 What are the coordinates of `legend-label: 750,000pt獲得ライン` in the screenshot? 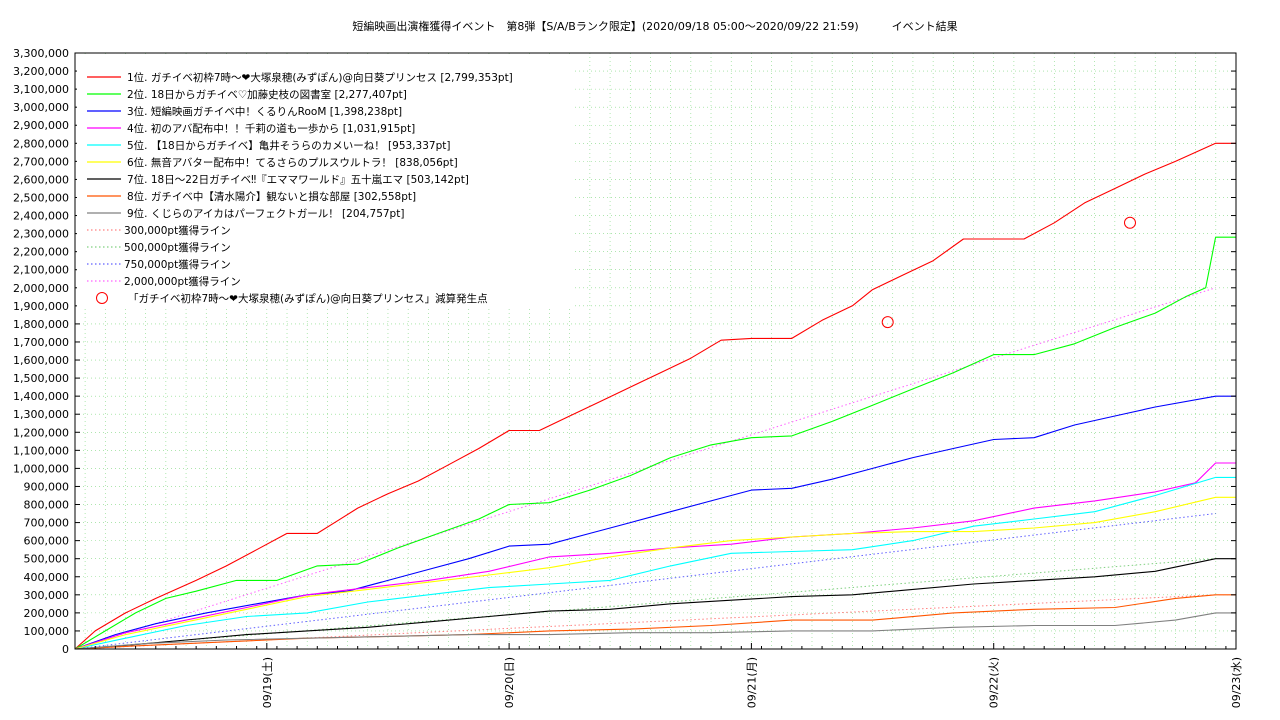 It's located at (177, 264).